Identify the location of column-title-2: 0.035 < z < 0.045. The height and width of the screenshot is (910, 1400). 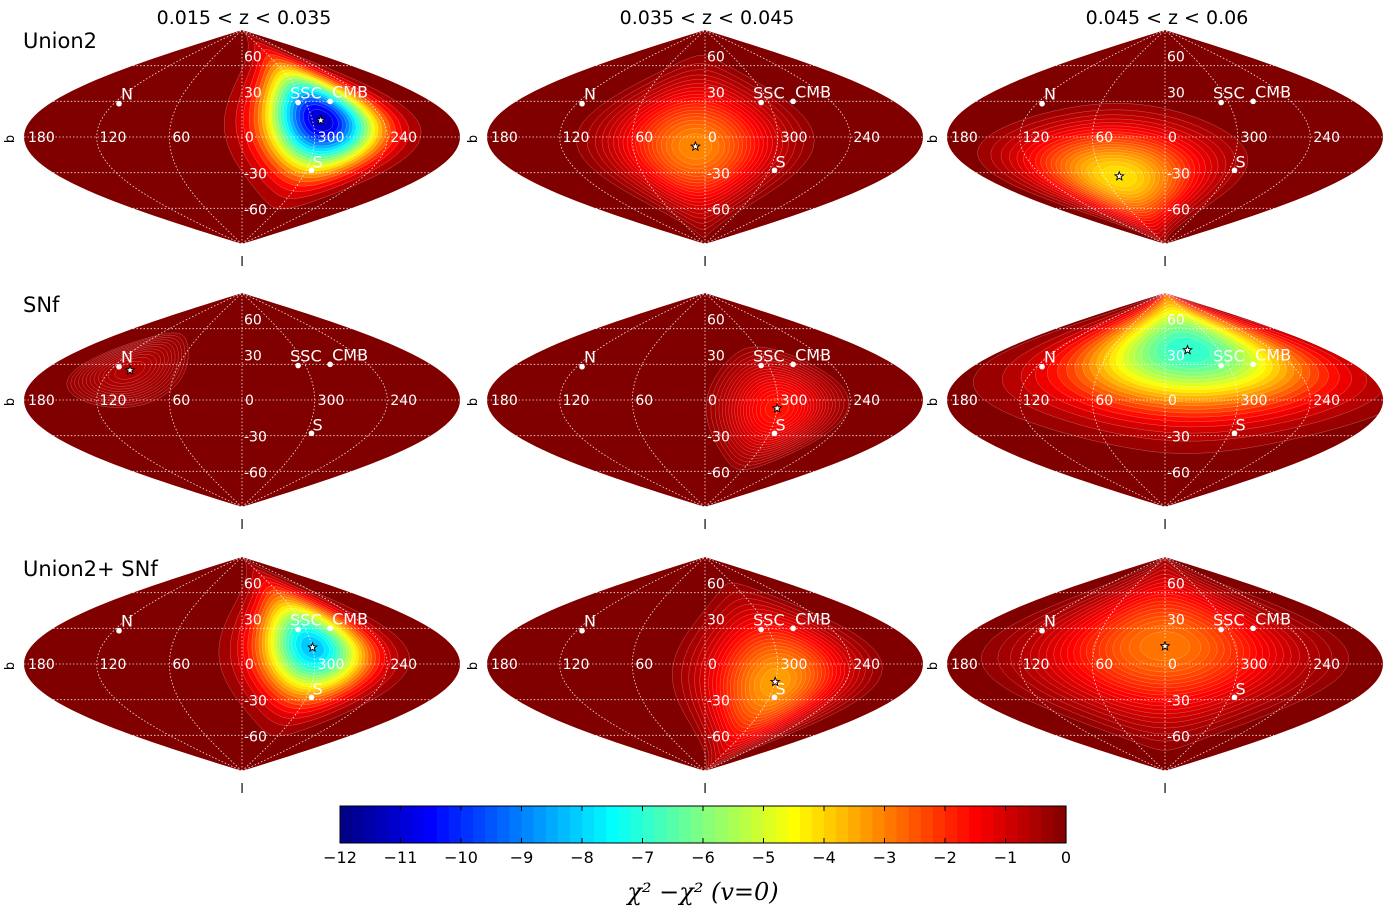
(707, 18).